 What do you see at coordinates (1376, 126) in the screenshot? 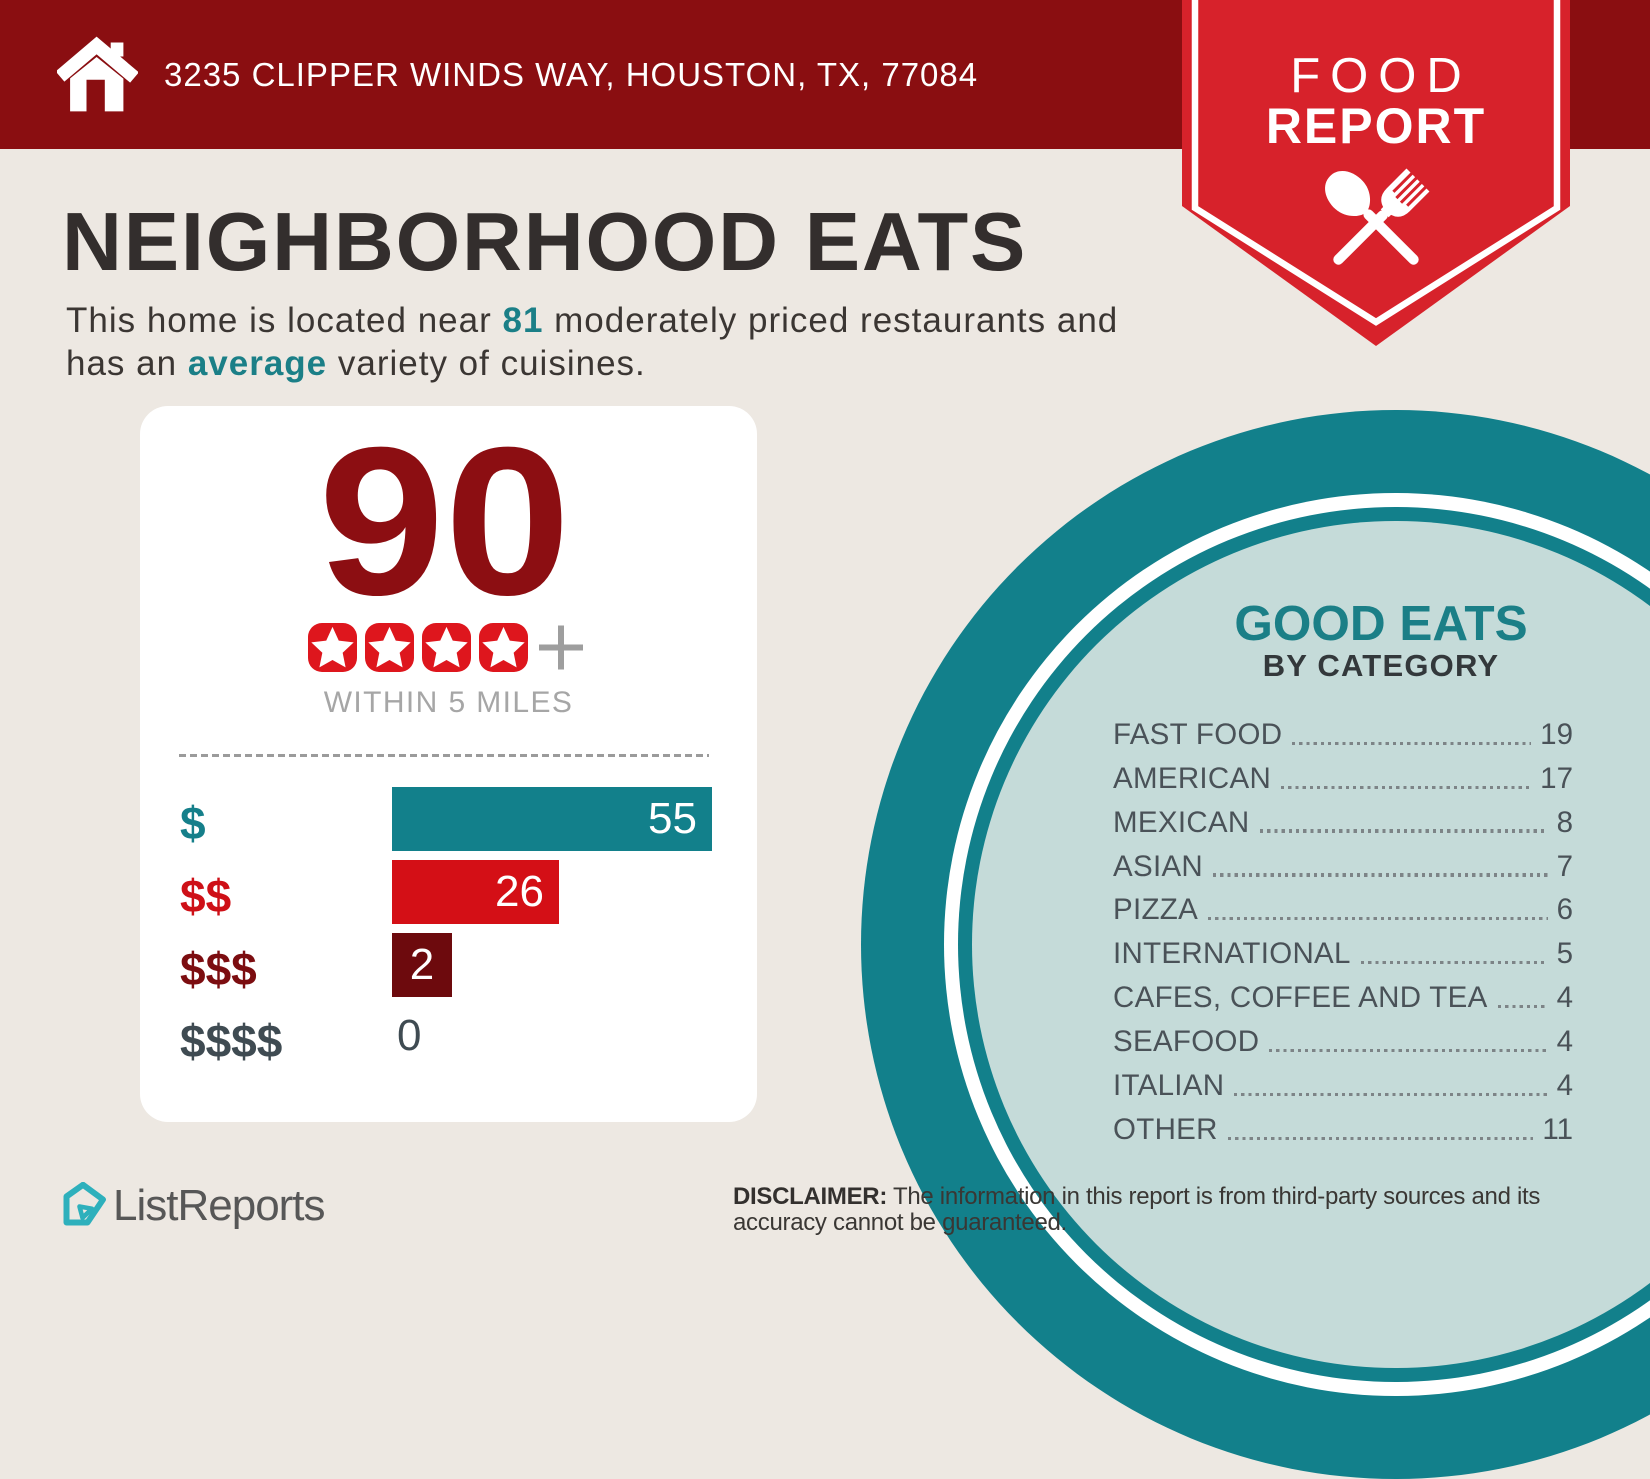
I see `svg-text: REPORT` at bounding box center [1376, 126].